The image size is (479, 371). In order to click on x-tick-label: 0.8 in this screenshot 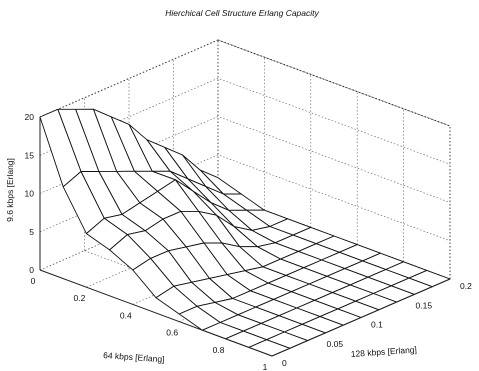, I will do `click(219, 350)`.